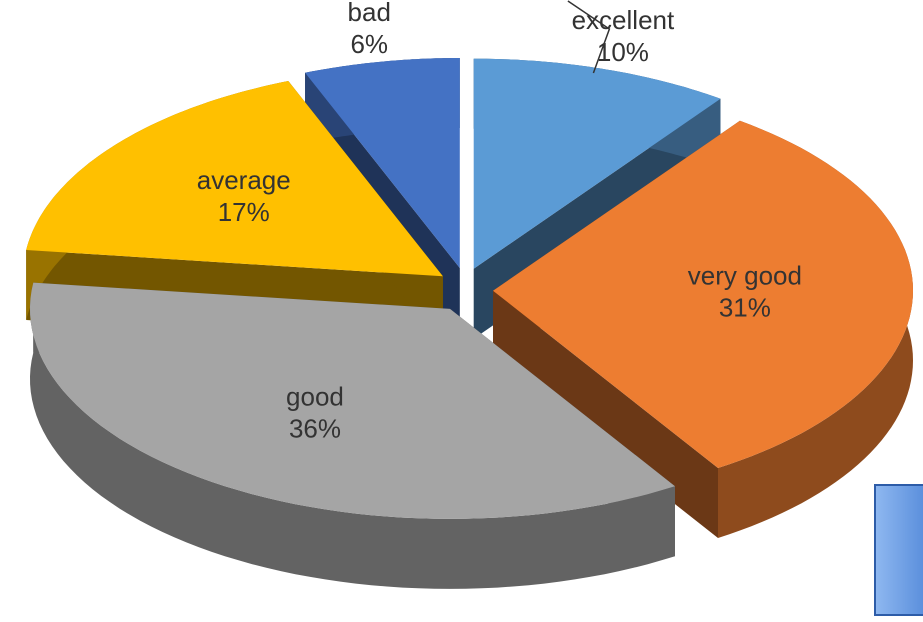  Describe the element at coordinates (369, 13) in the screenshot. I see `category-label: bad` at that location.